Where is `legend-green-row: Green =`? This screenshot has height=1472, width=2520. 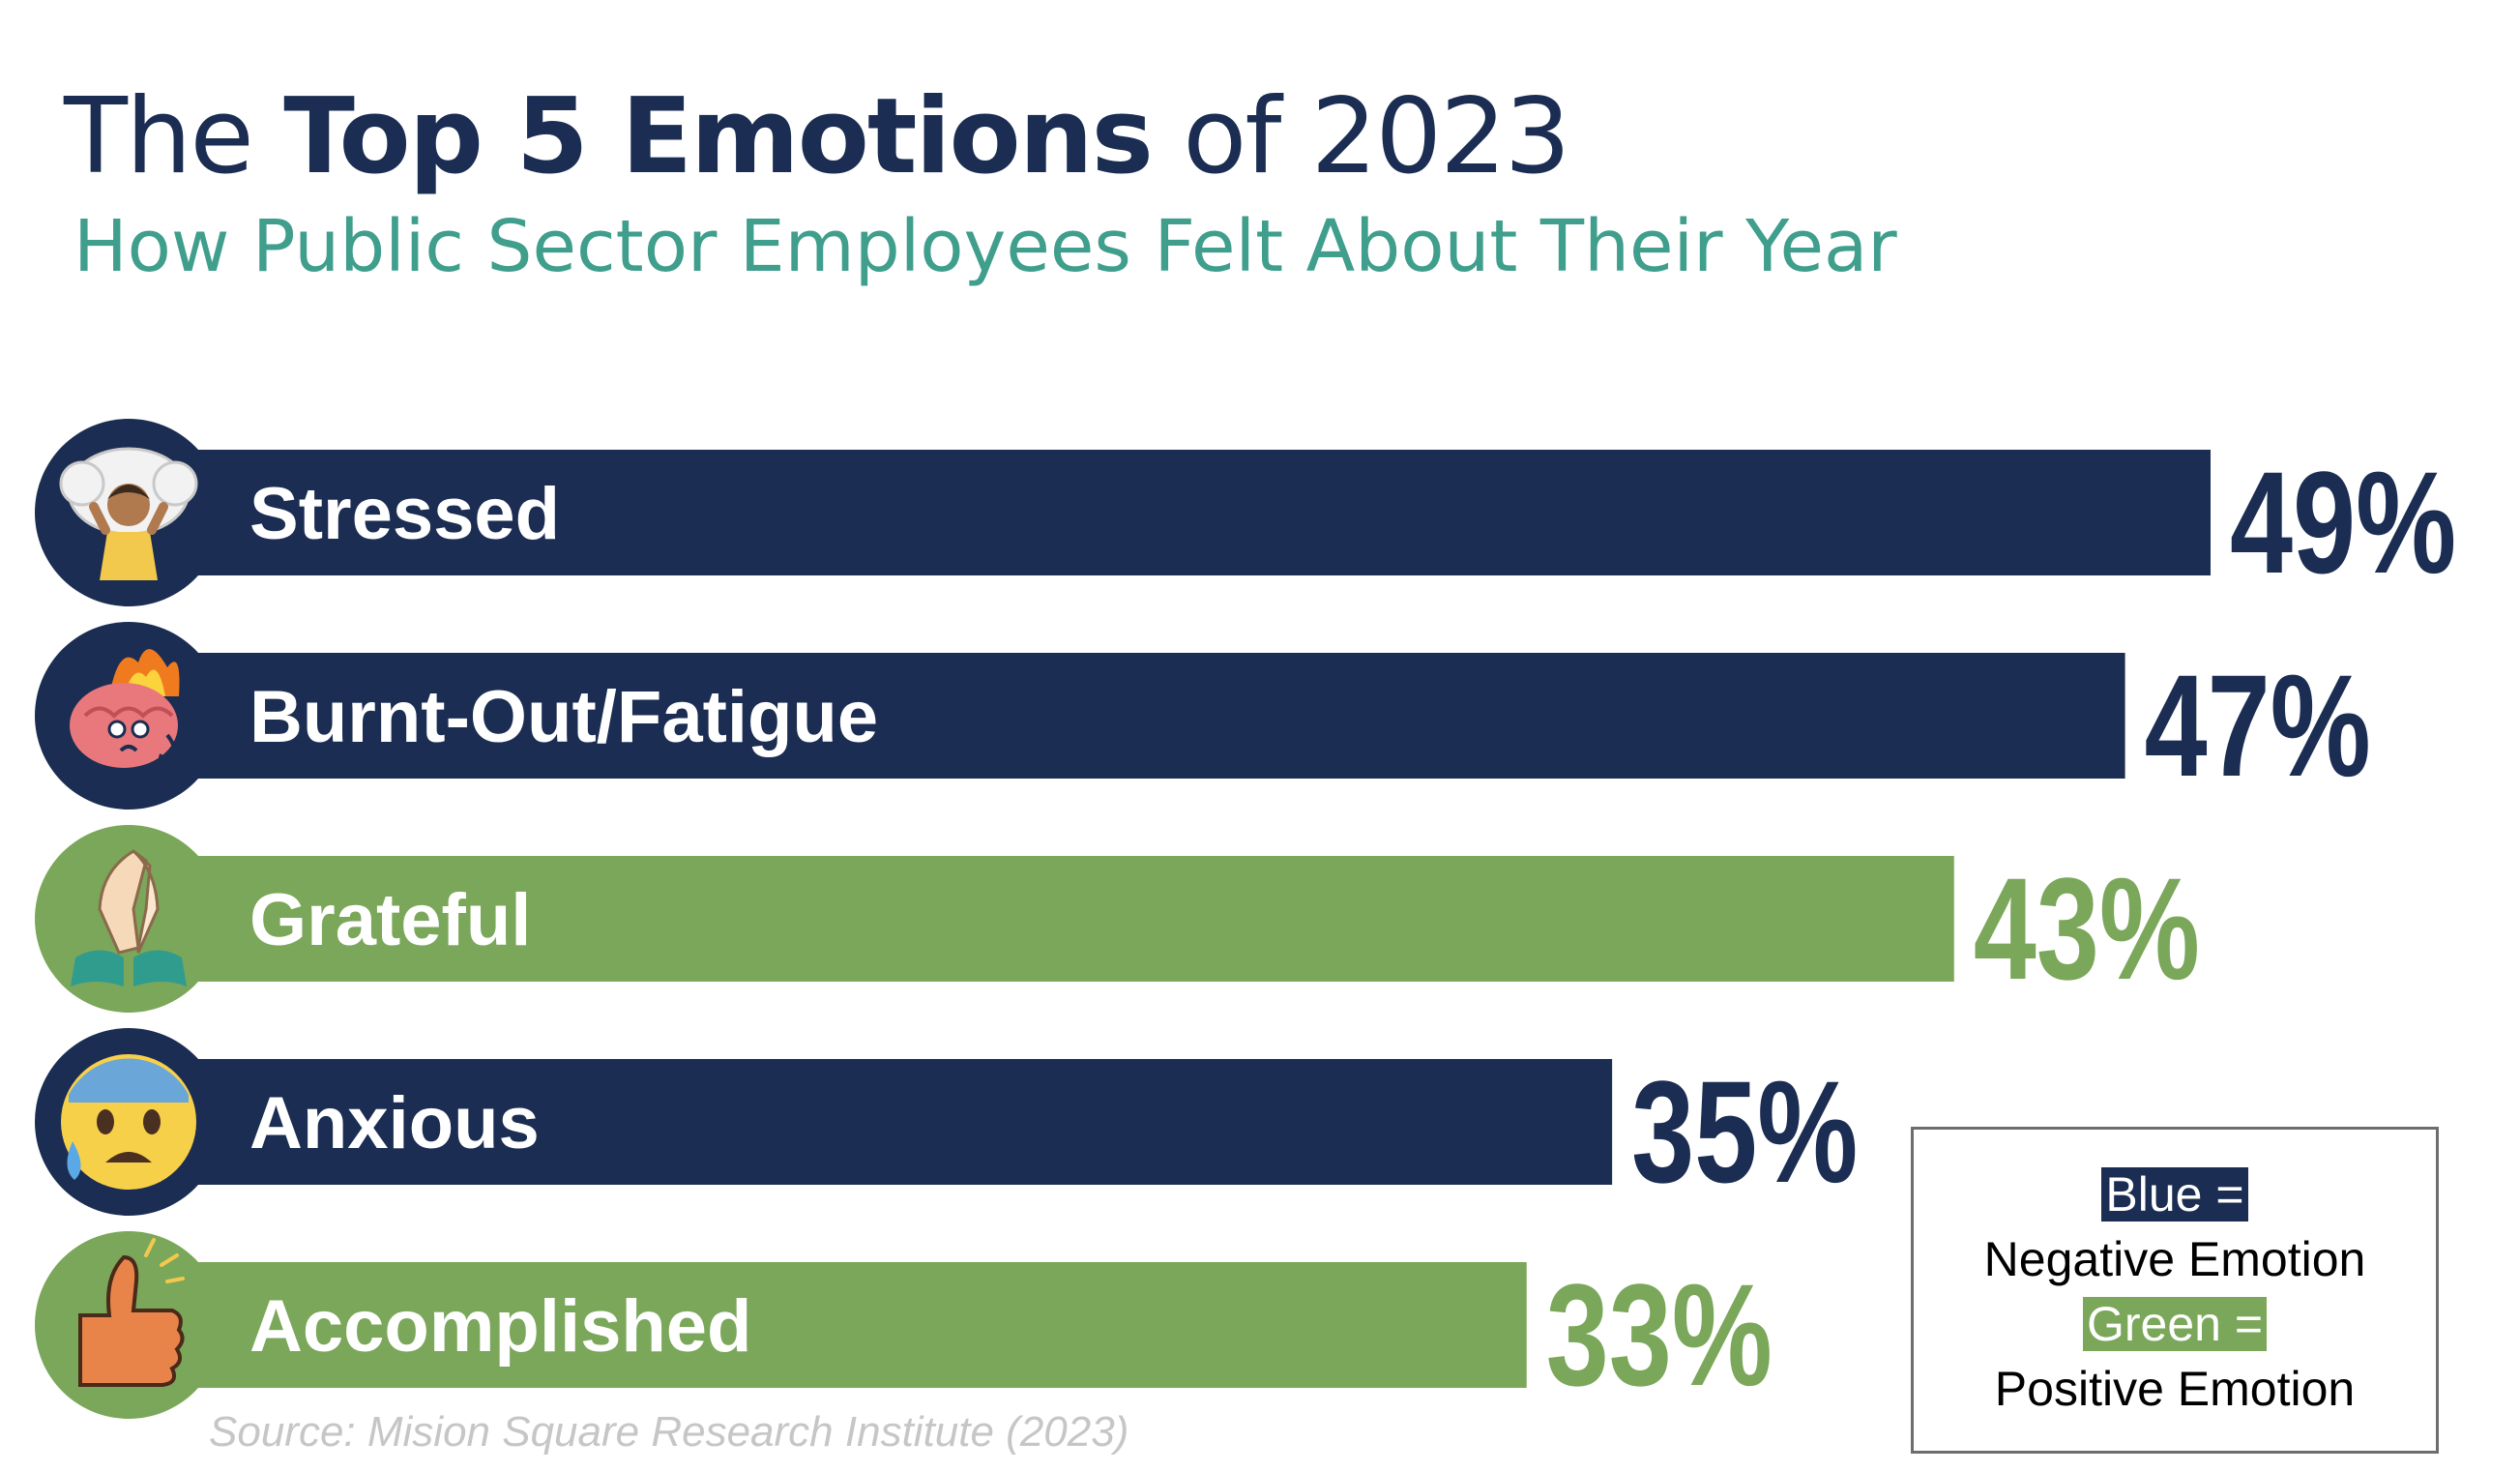 legend-green-row: Green = is located at coordinates (2175, 1324).